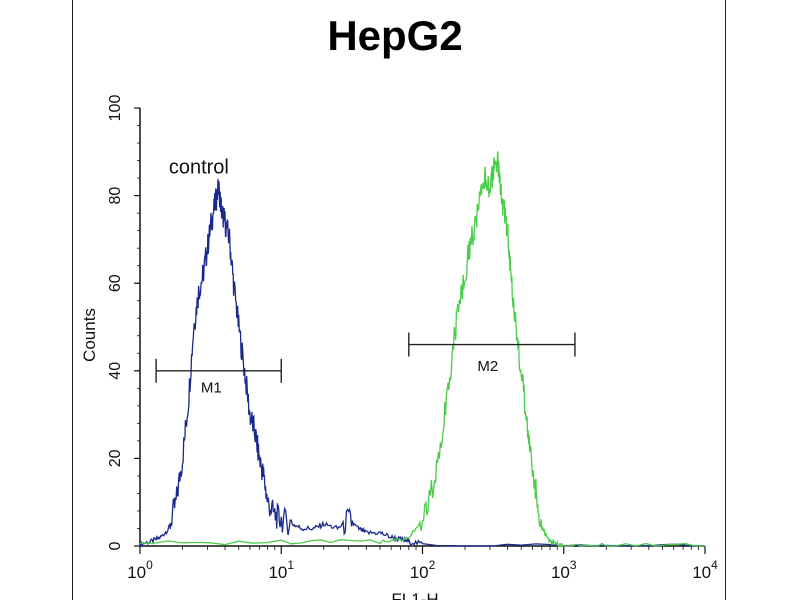  What do you see at coordinates (115, 196) in the screenshot?
I see `y-tick-label: 80` at bounding box center [115, 196].